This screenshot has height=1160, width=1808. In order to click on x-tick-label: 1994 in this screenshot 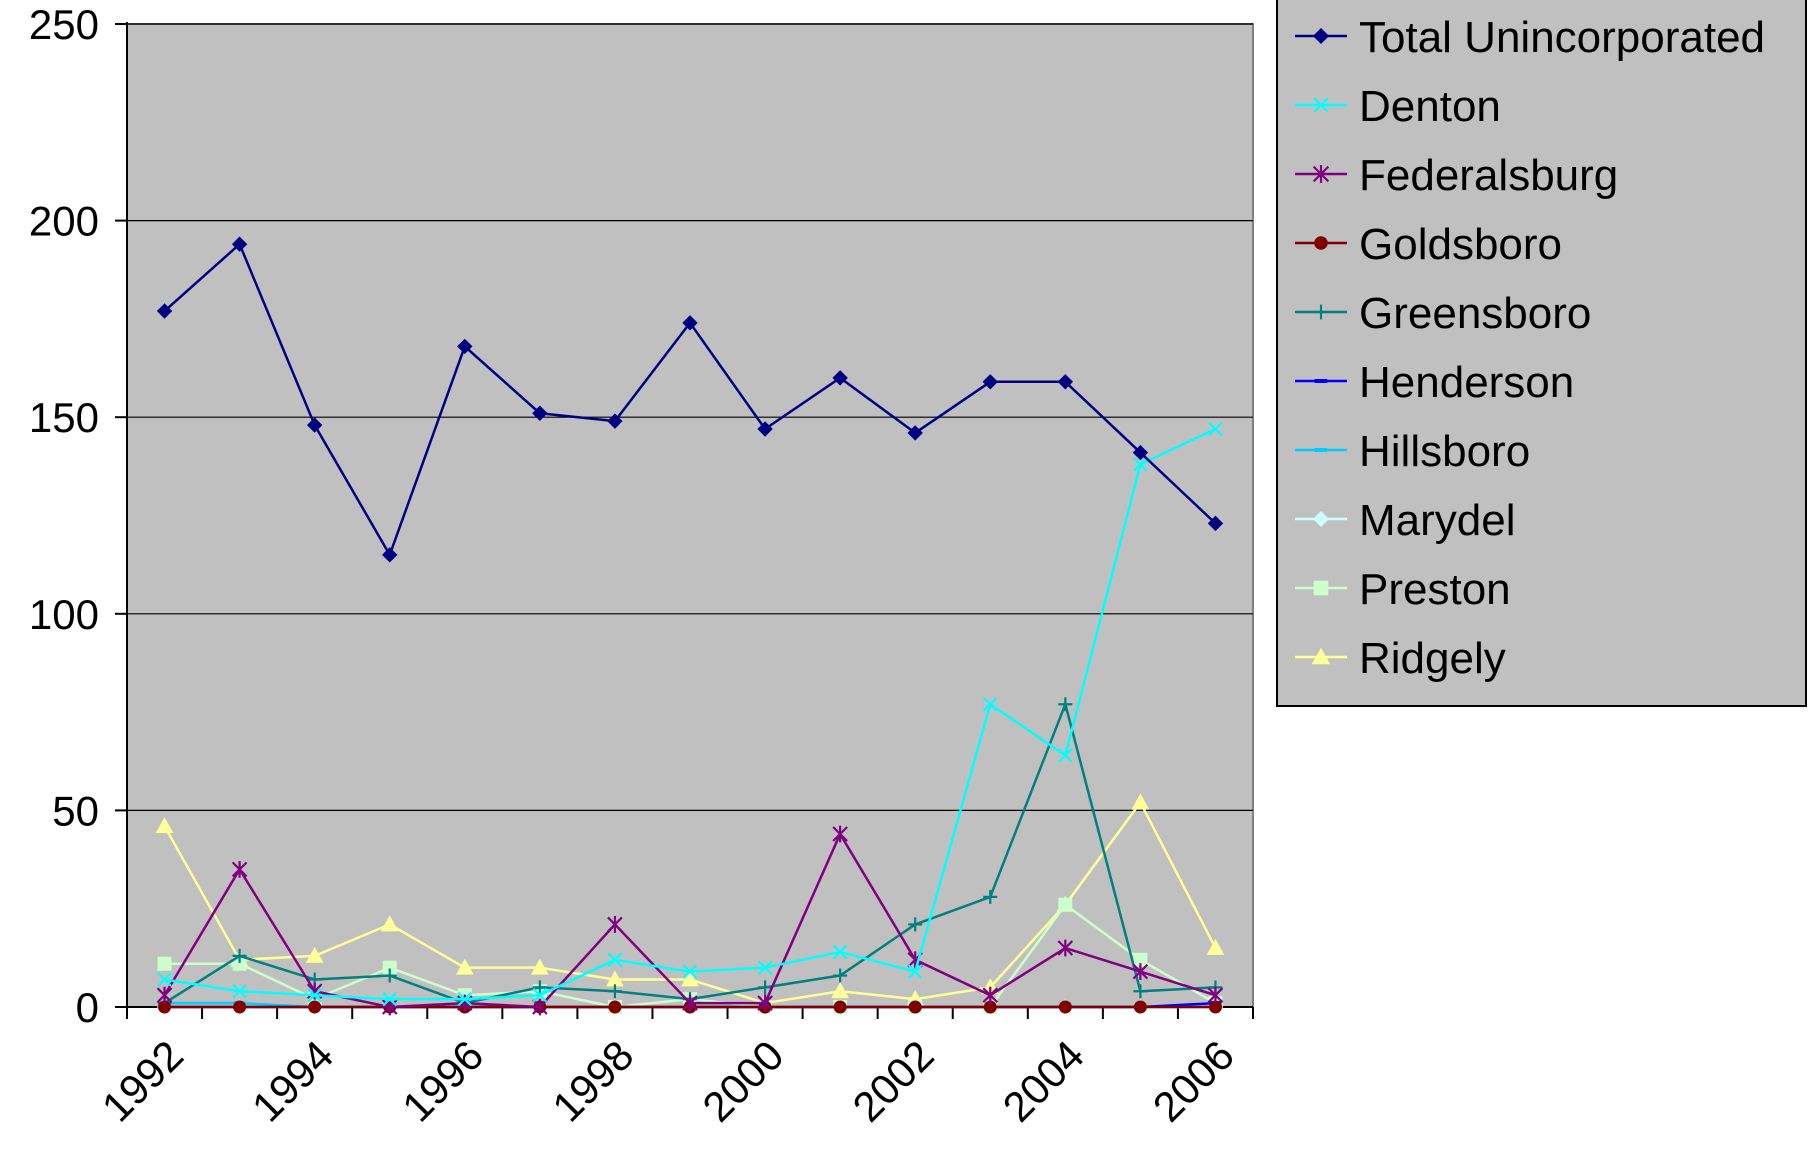, I will do `click(292, 1080)`.